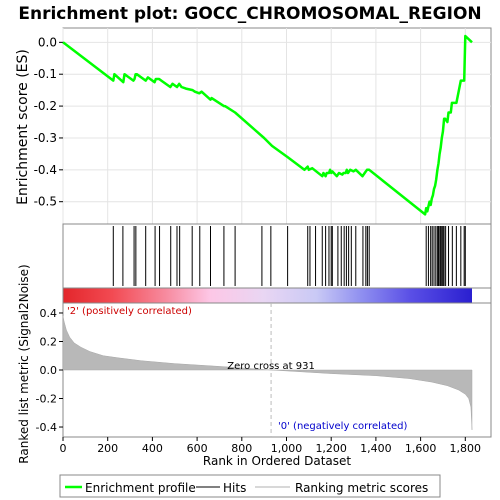  What do you see at coordinates (45, 202) in the screenshot?
I see `es-y-tick-label: -0.5` at bounding box center [45, 202].